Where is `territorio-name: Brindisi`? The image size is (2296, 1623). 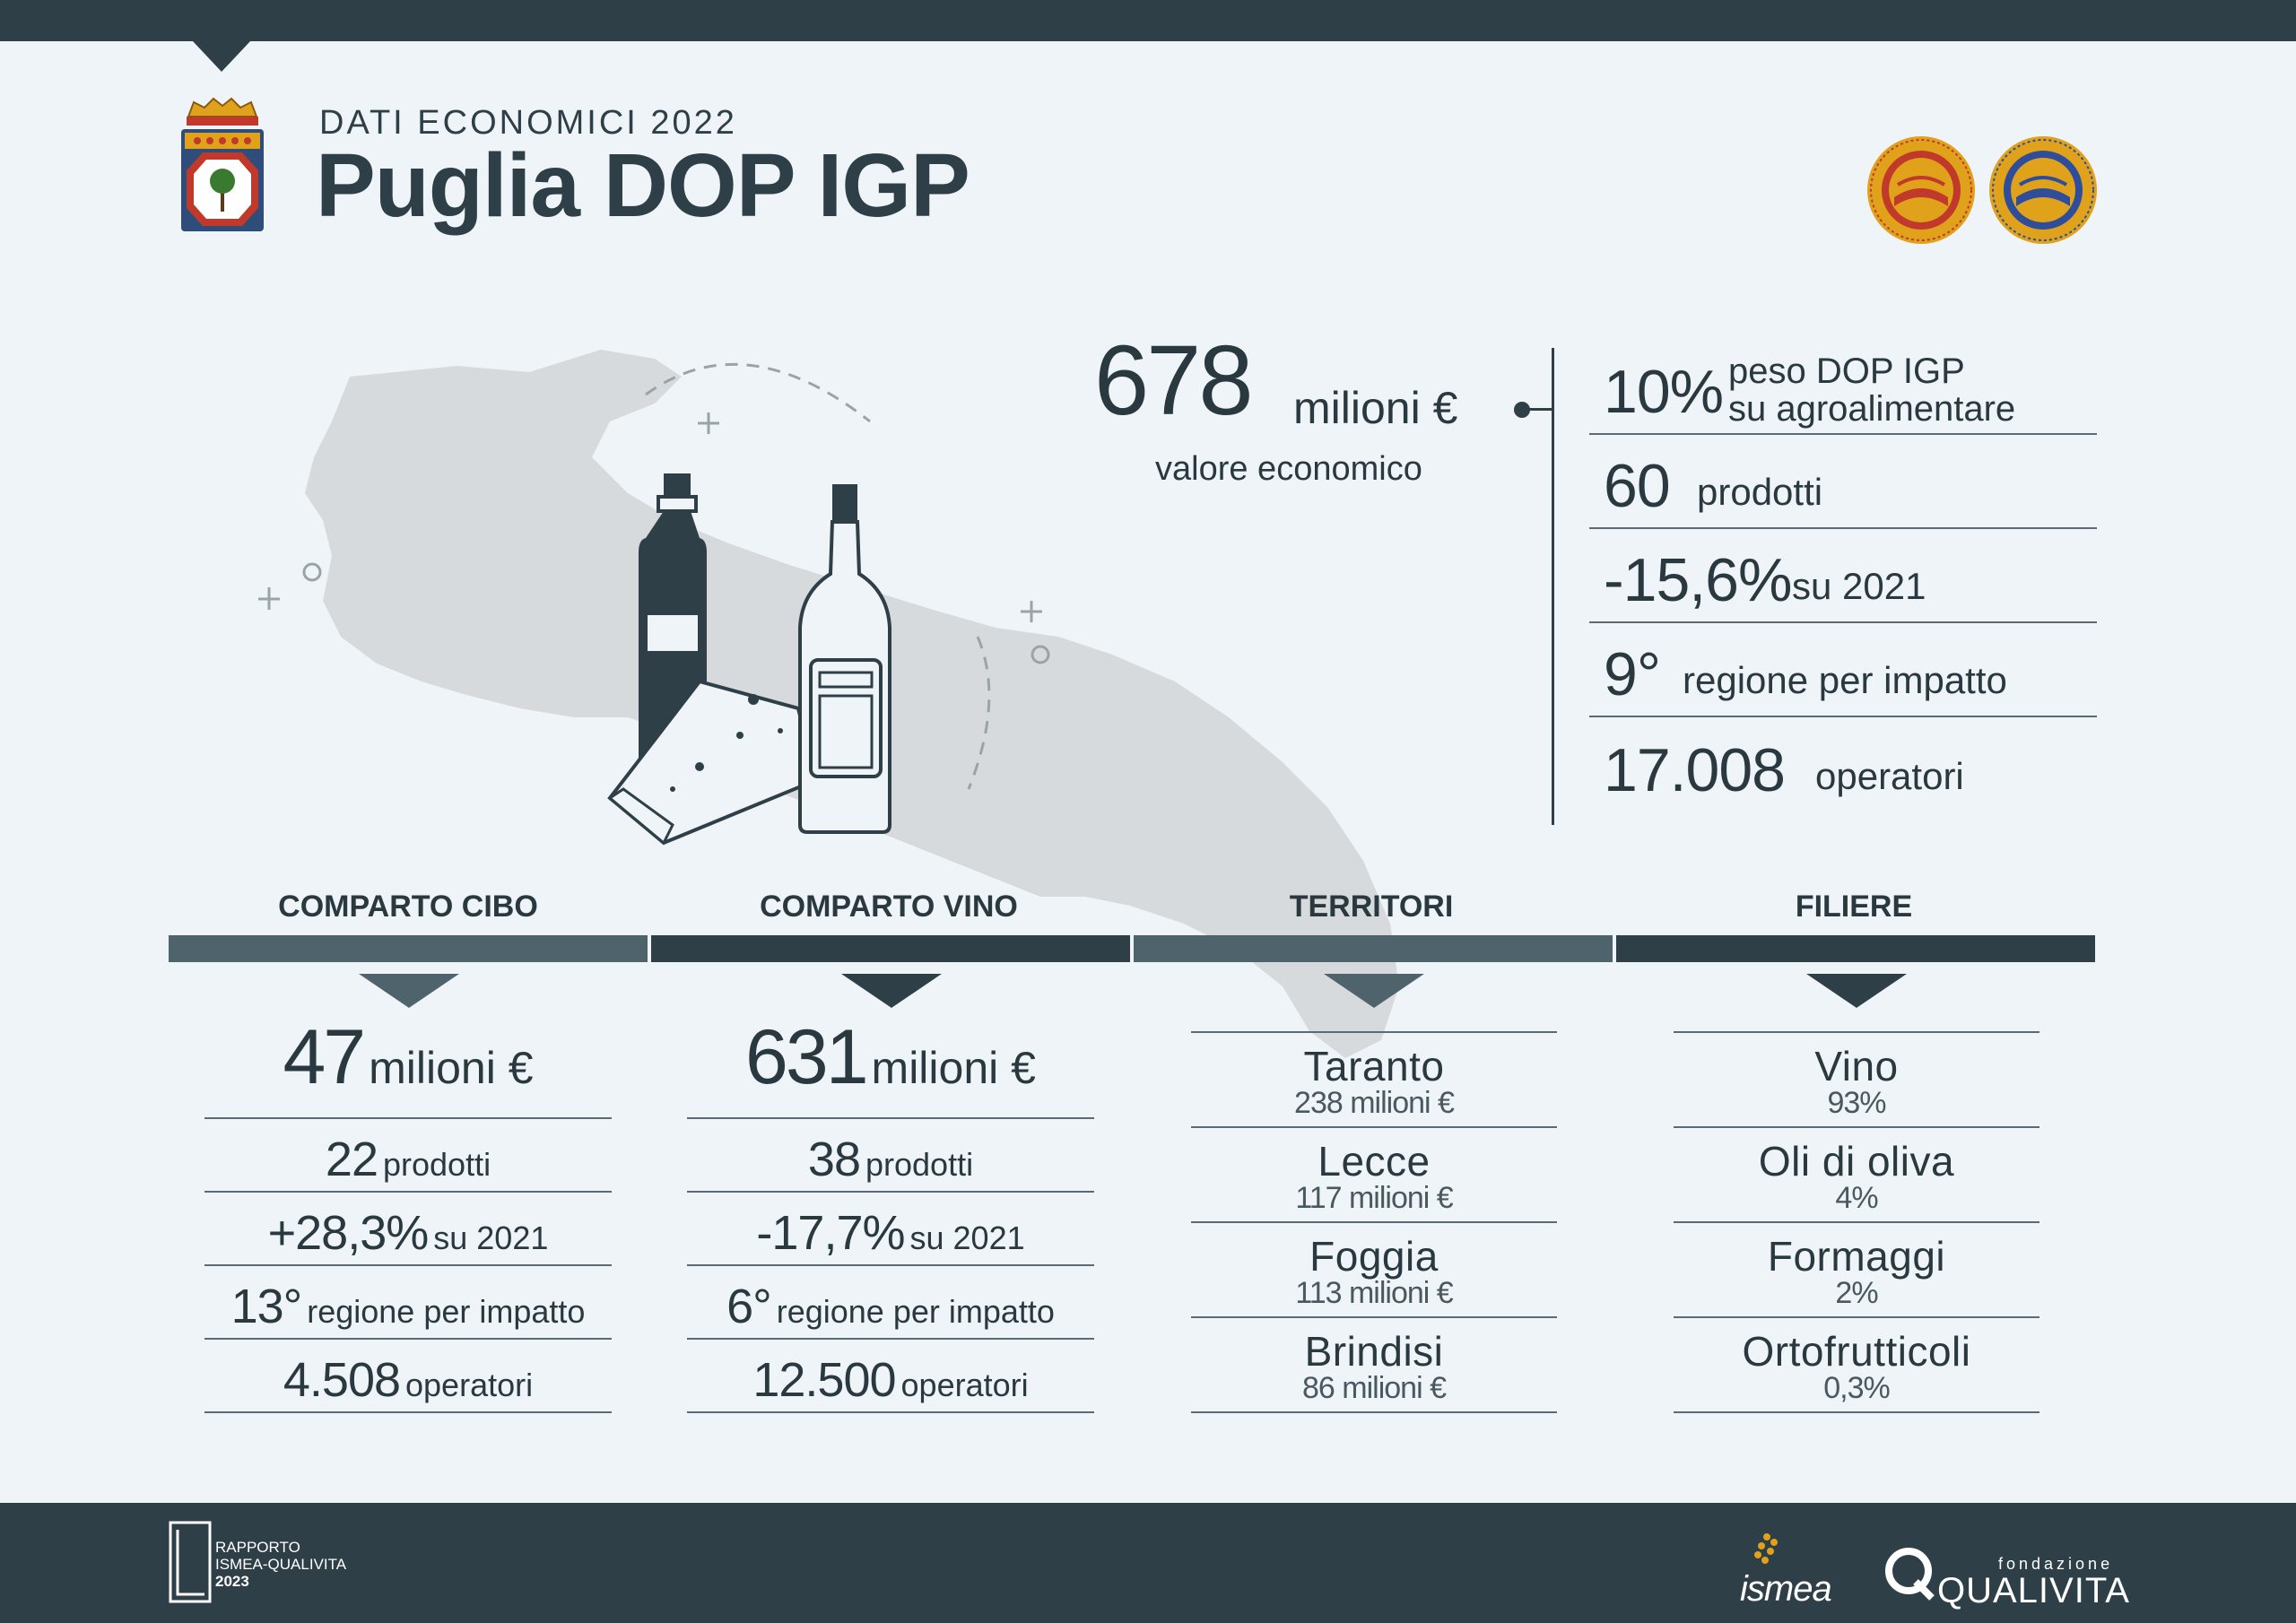
territorio-name: Brindisi is located at coordinates (1374, 1351).